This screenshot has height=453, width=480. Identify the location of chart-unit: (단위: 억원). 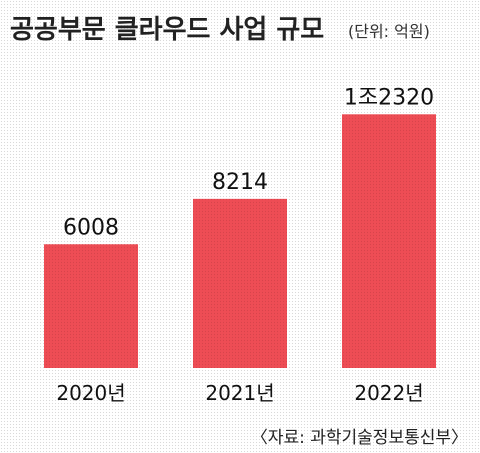
(389, 31).